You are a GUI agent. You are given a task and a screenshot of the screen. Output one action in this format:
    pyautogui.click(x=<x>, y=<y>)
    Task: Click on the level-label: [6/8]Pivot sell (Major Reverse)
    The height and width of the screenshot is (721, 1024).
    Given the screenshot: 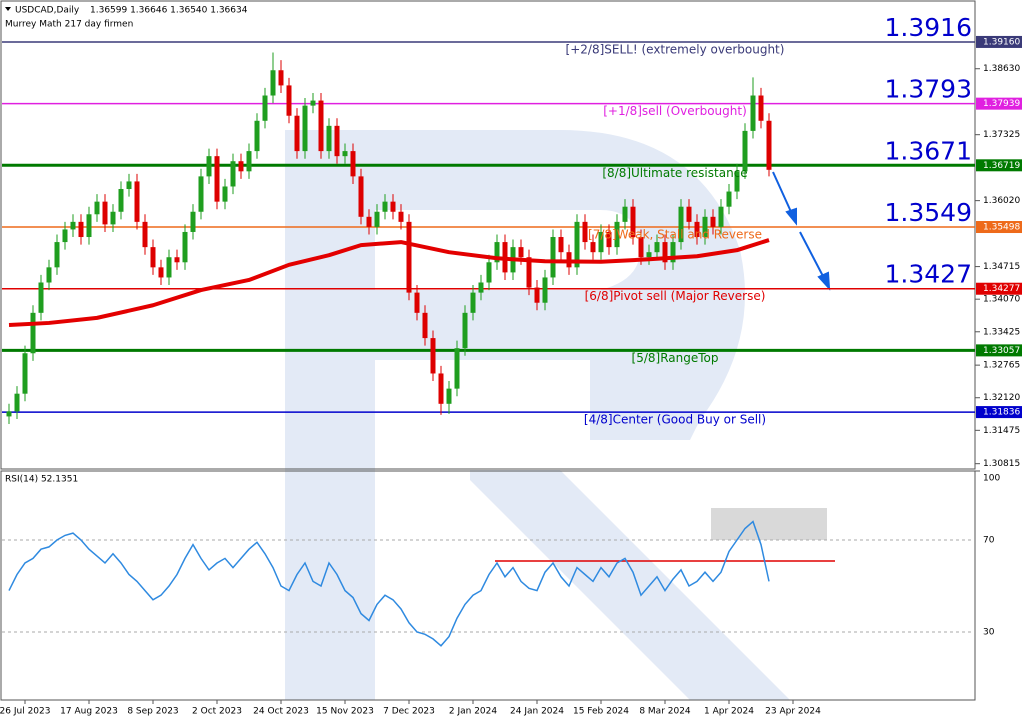 What is the action you would take?
    pyautogui.click(x=675, y=296)
    